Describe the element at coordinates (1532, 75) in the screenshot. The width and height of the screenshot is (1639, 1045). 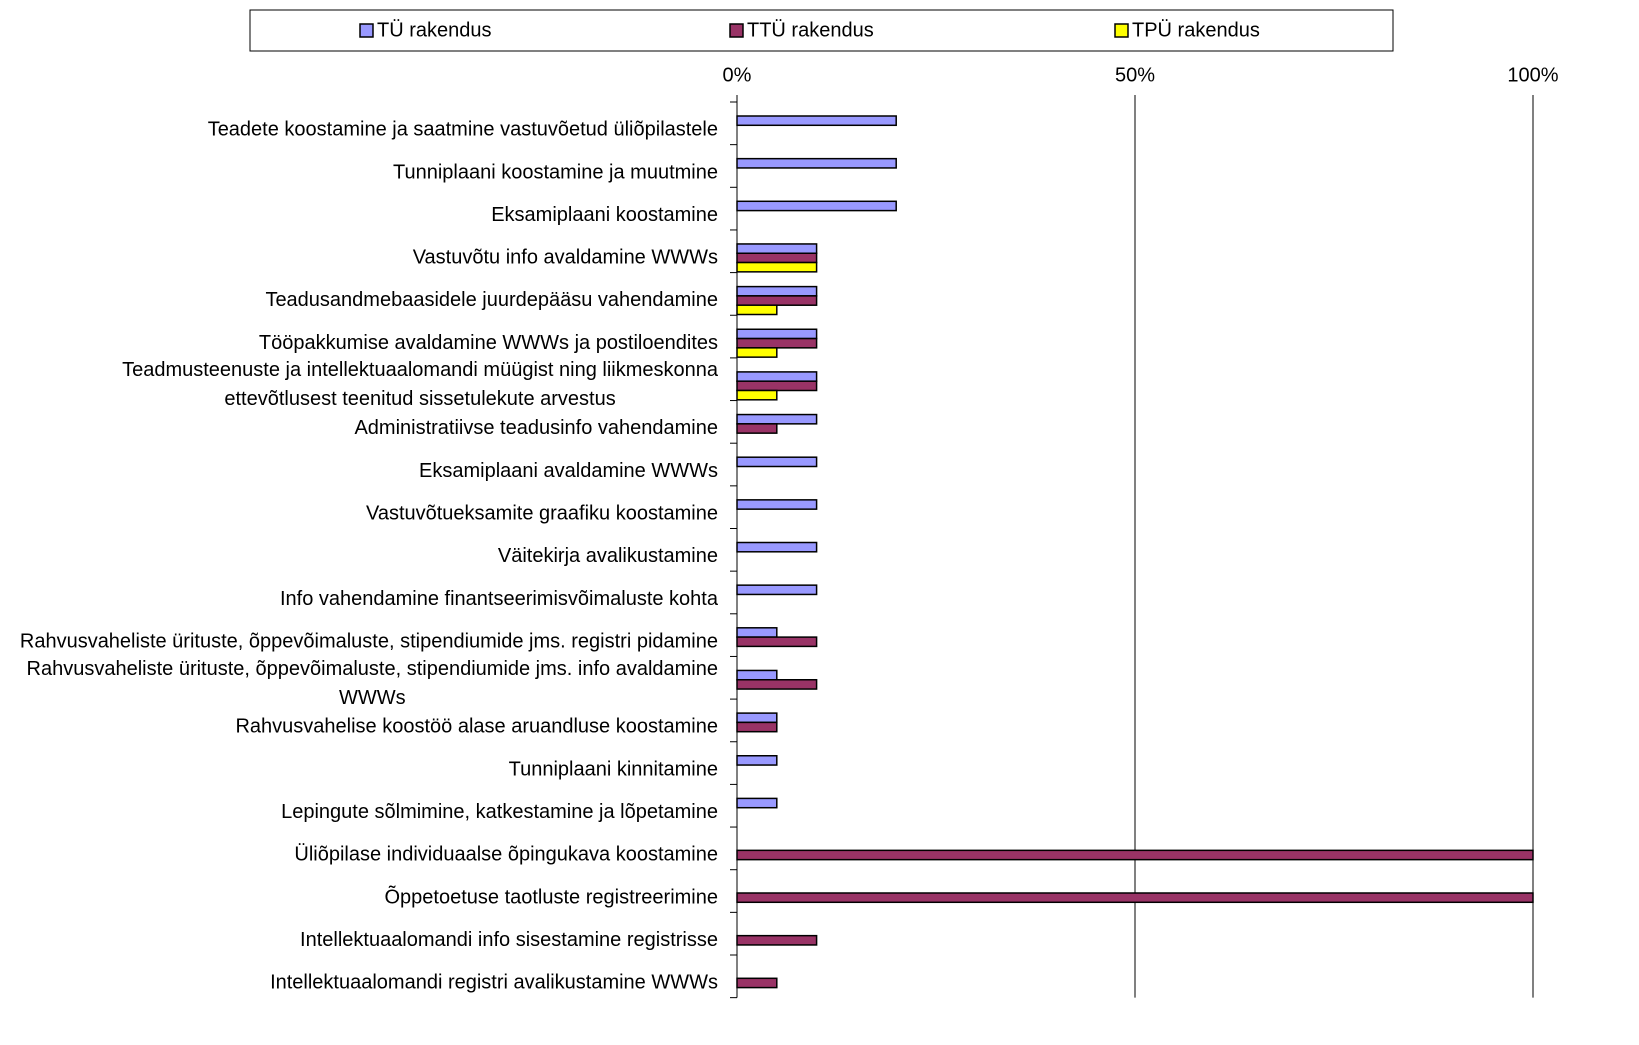
I see `x-tick-label: 100%` at that location.